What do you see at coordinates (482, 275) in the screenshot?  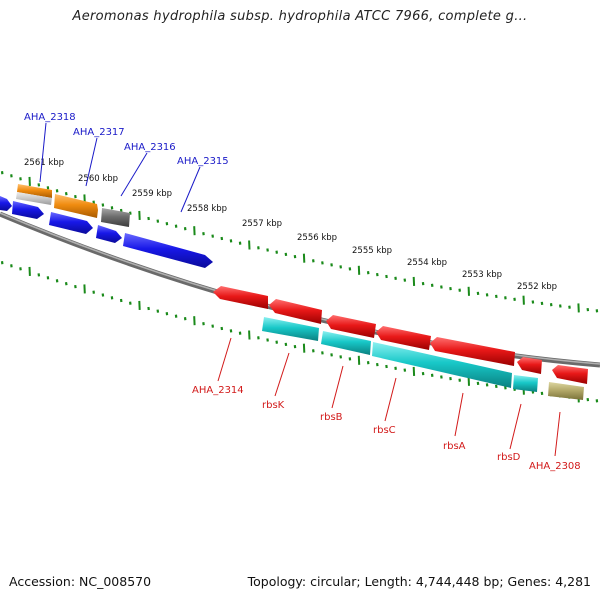 I see `scale-label: 2553 kbp` at bounding box center [482, 275].